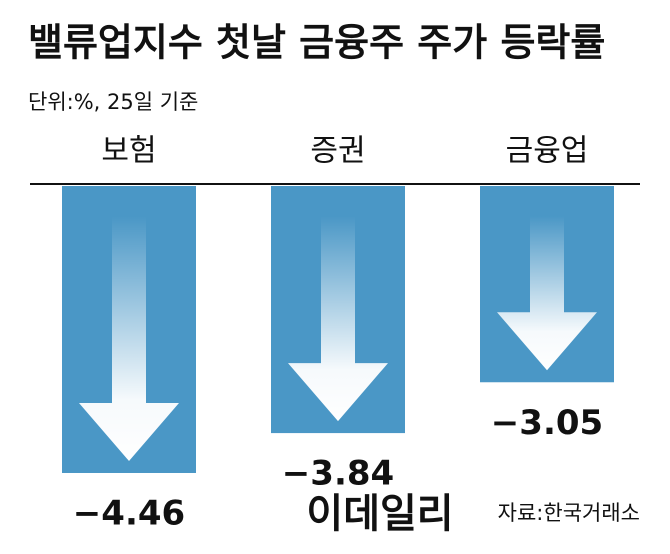 The width and height of the screenshot is (670, 554). What do you see at coordinates (547, 151) in the screenshot?
I see `category-label: 금융업` at bounding box center [547, 151].